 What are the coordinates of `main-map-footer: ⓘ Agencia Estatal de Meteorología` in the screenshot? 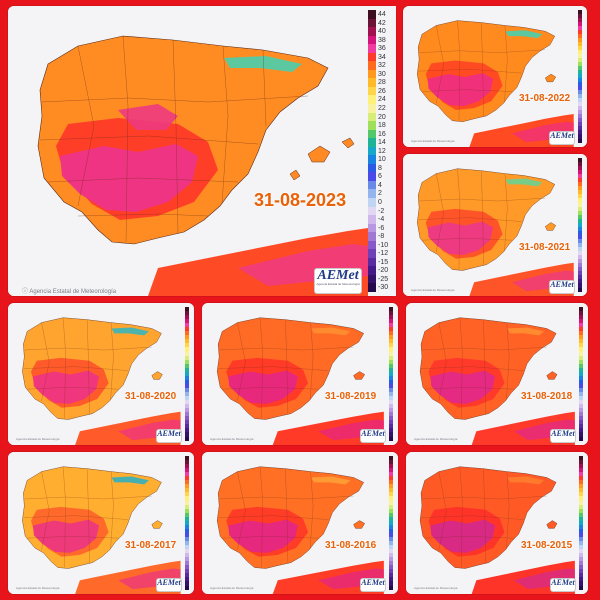 It's located at (69, 290).